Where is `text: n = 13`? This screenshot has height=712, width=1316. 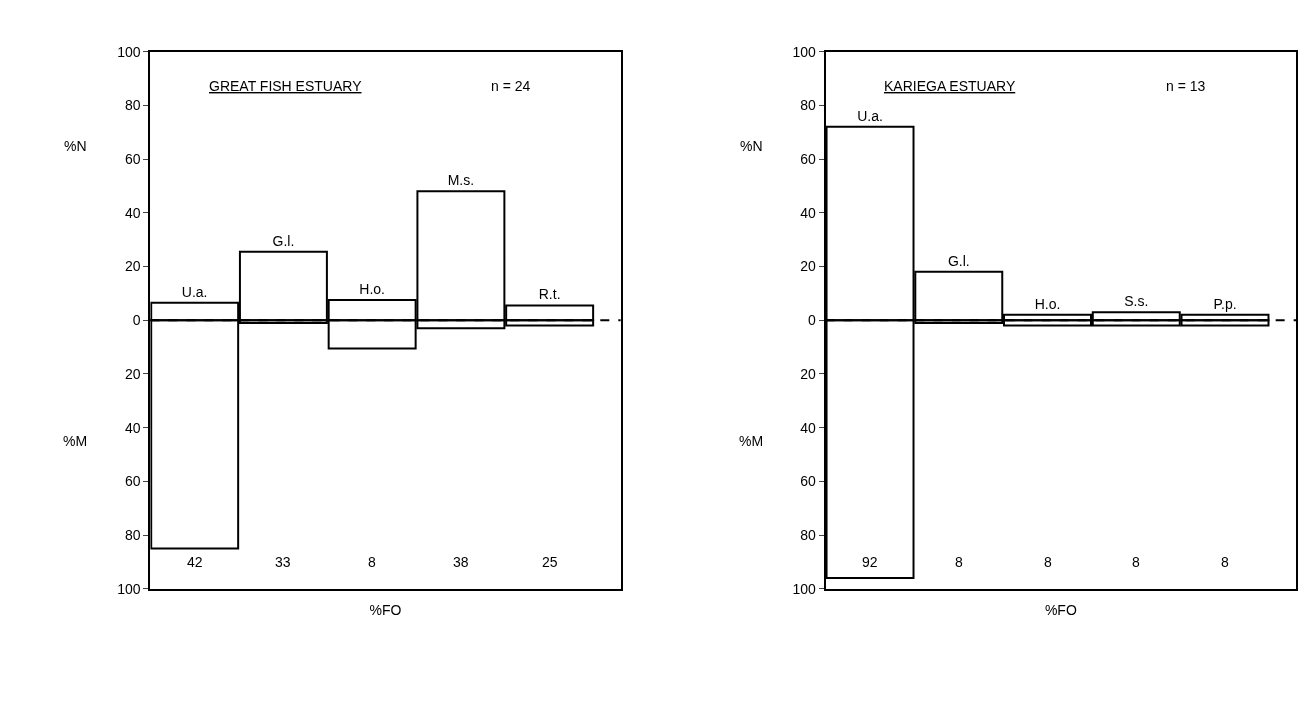
text: n = 13 is located at coordinates (1186, 86).